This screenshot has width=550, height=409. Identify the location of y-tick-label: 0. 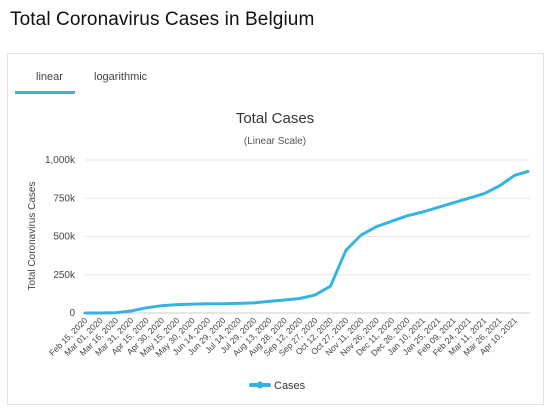
(72, 313).